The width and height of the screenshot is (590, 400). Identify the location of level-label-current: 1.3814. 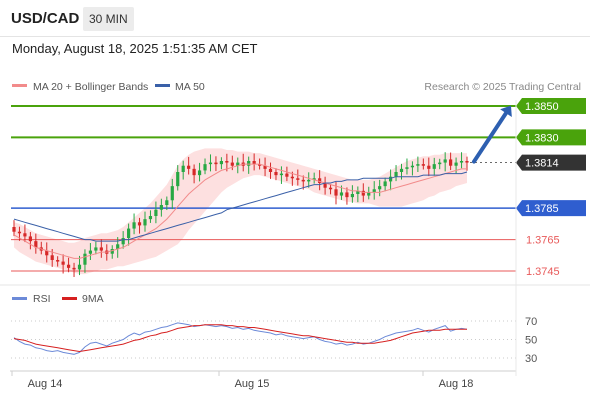
(551, 162).